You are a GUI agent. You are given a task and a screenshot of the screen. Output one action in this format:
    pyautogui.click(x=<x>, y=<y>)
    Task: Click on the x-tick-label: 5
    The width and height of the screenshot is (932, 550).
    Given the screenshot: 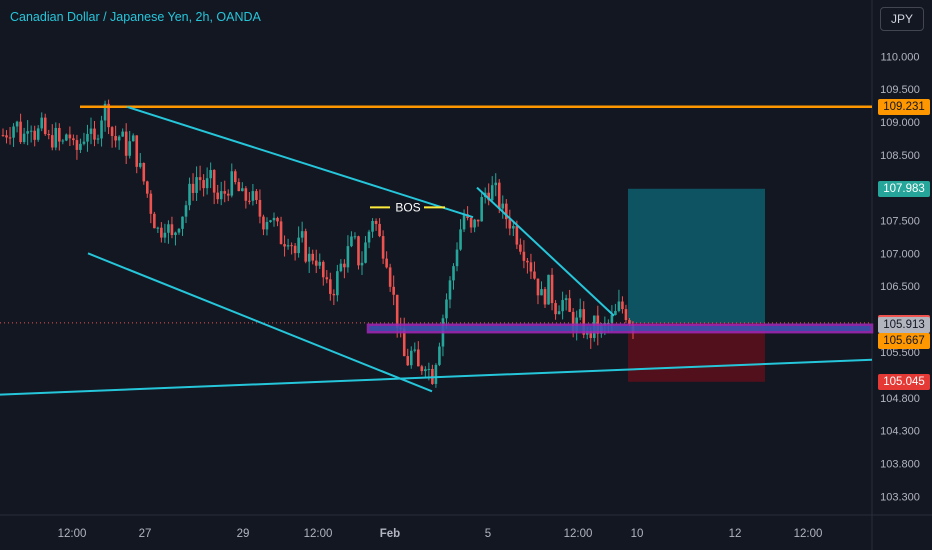 What is the action you would take?
    pyautogui.click(x=488, y=534)
    